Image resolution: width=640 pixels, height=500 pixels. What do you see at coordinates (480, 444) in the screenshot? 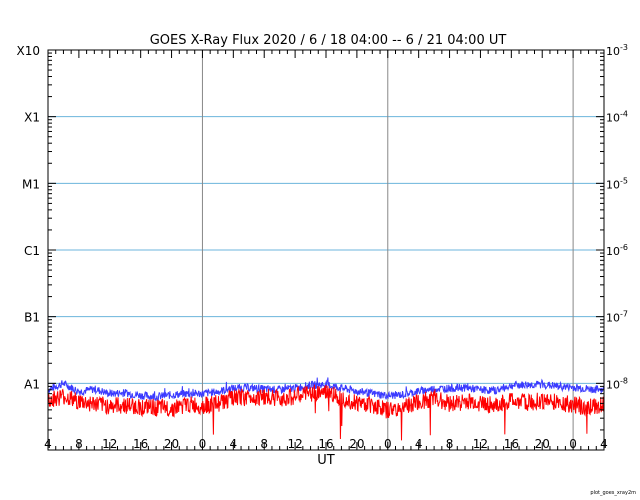
I see `x-tick-label-14: 12` at bounding box center [480, 444].